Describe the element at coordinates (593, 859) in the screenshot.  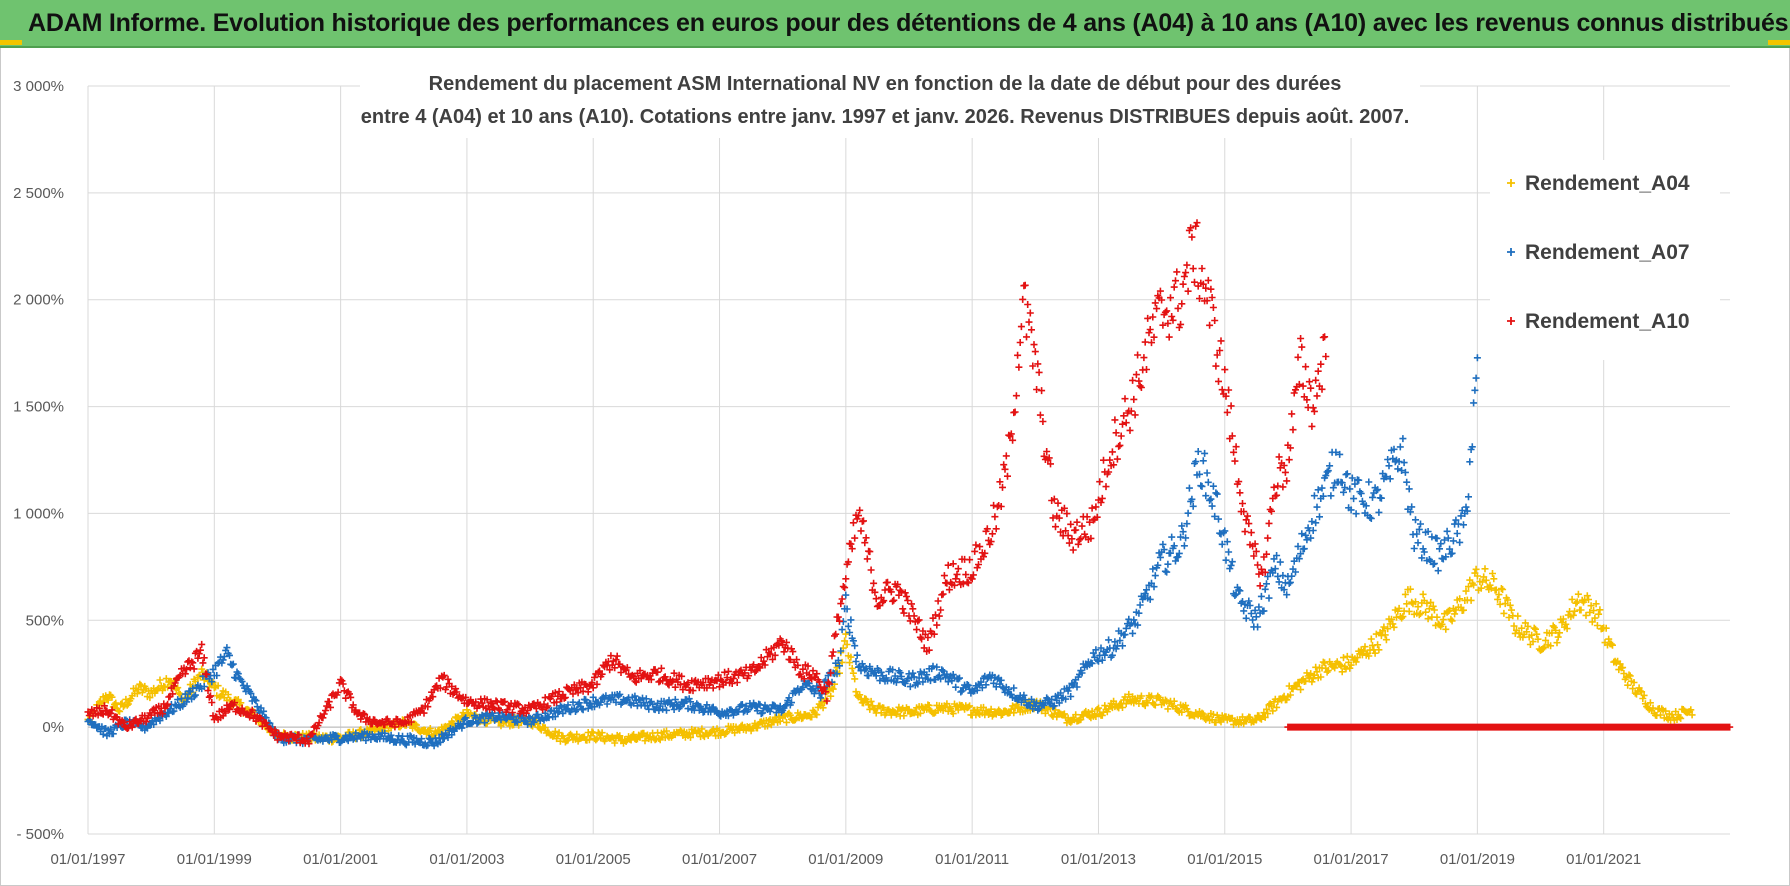
I see `x-tick-label: 01/01/2005` at that location.